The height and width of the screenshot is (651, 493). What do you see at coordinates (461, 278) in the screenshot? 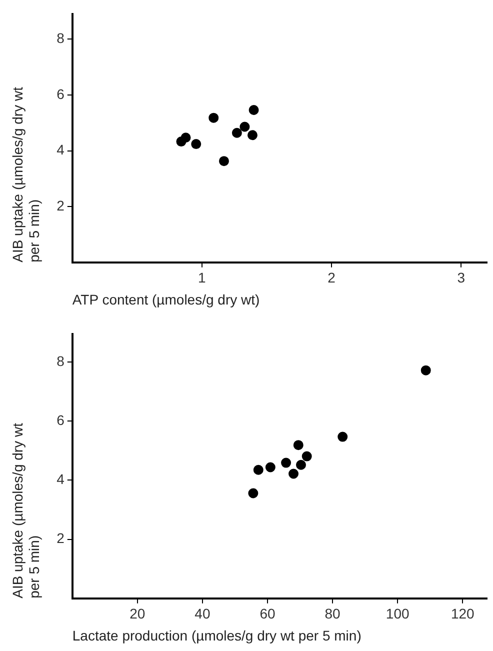
I see `x-tick-label: 3` at bounding box center [461, 278].